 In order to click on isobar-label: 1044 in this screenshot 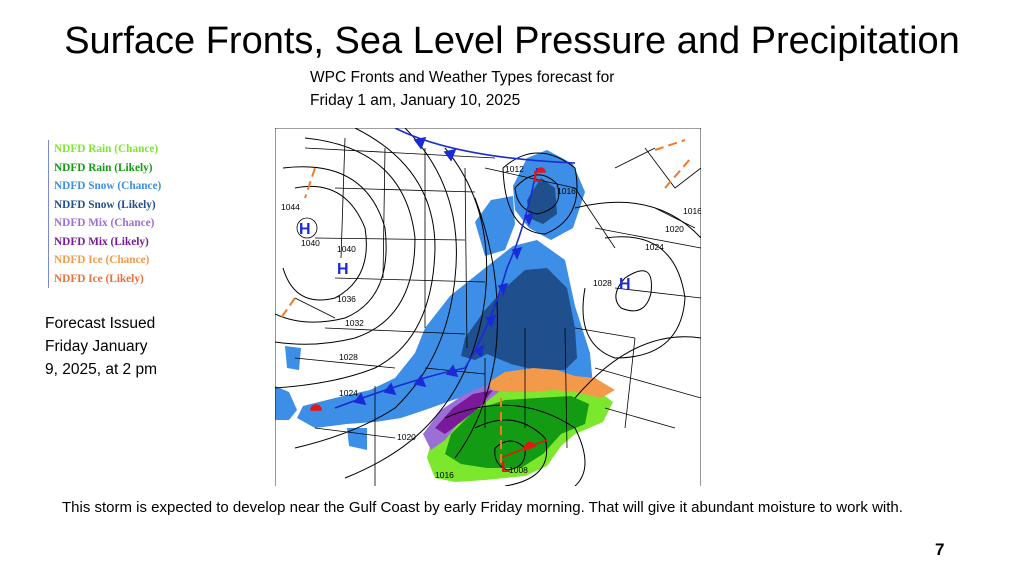, I will do `click(290, 207)`.